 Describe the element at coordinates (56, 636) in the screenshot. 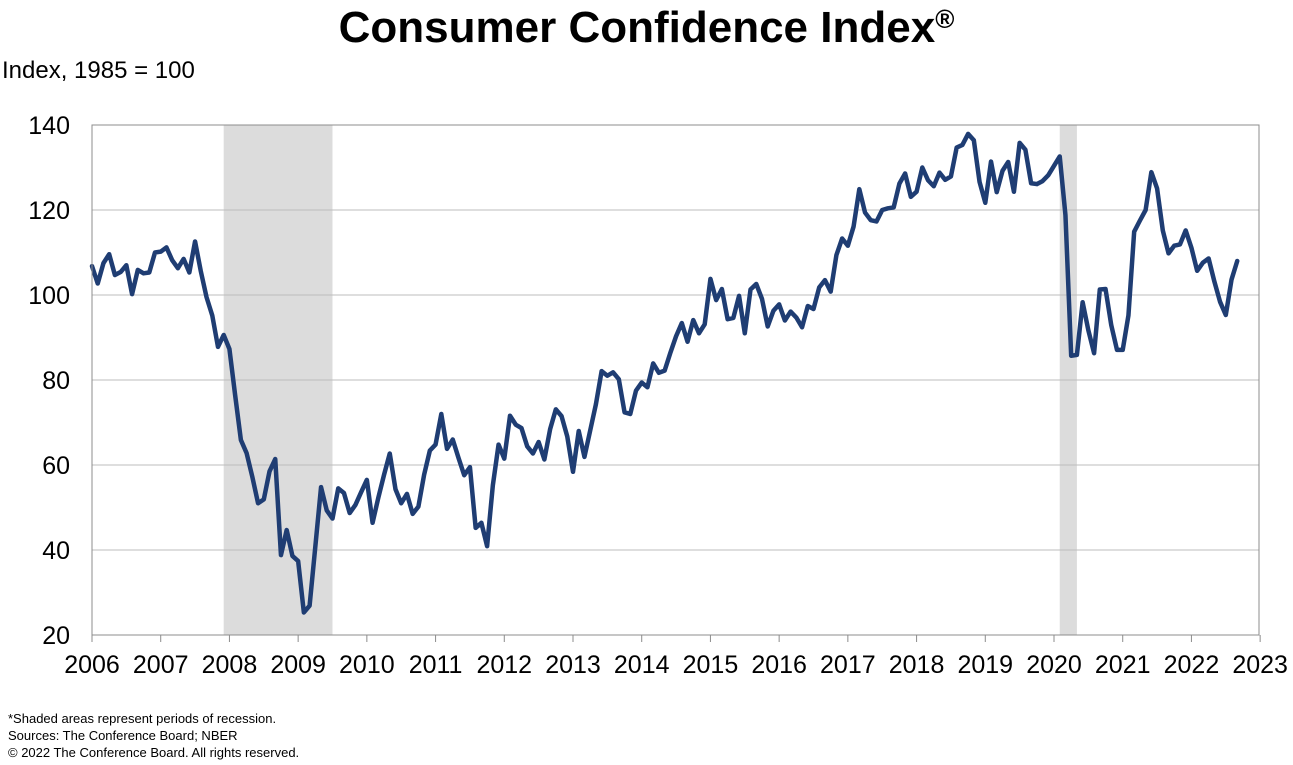

I see `y-tick-label-20: 20` at that location.